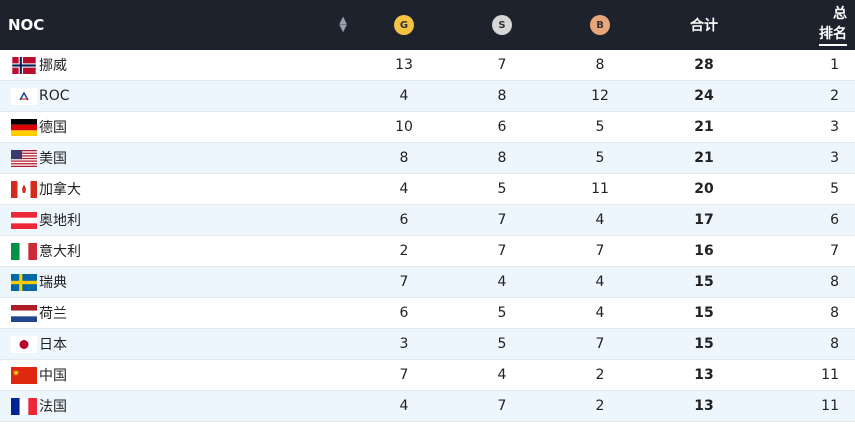 The width and height of the screenshot is (855, 429). Describe the element at coordinates (177, 344) in the screenshot. I see `country-cell: 日本` at that location.